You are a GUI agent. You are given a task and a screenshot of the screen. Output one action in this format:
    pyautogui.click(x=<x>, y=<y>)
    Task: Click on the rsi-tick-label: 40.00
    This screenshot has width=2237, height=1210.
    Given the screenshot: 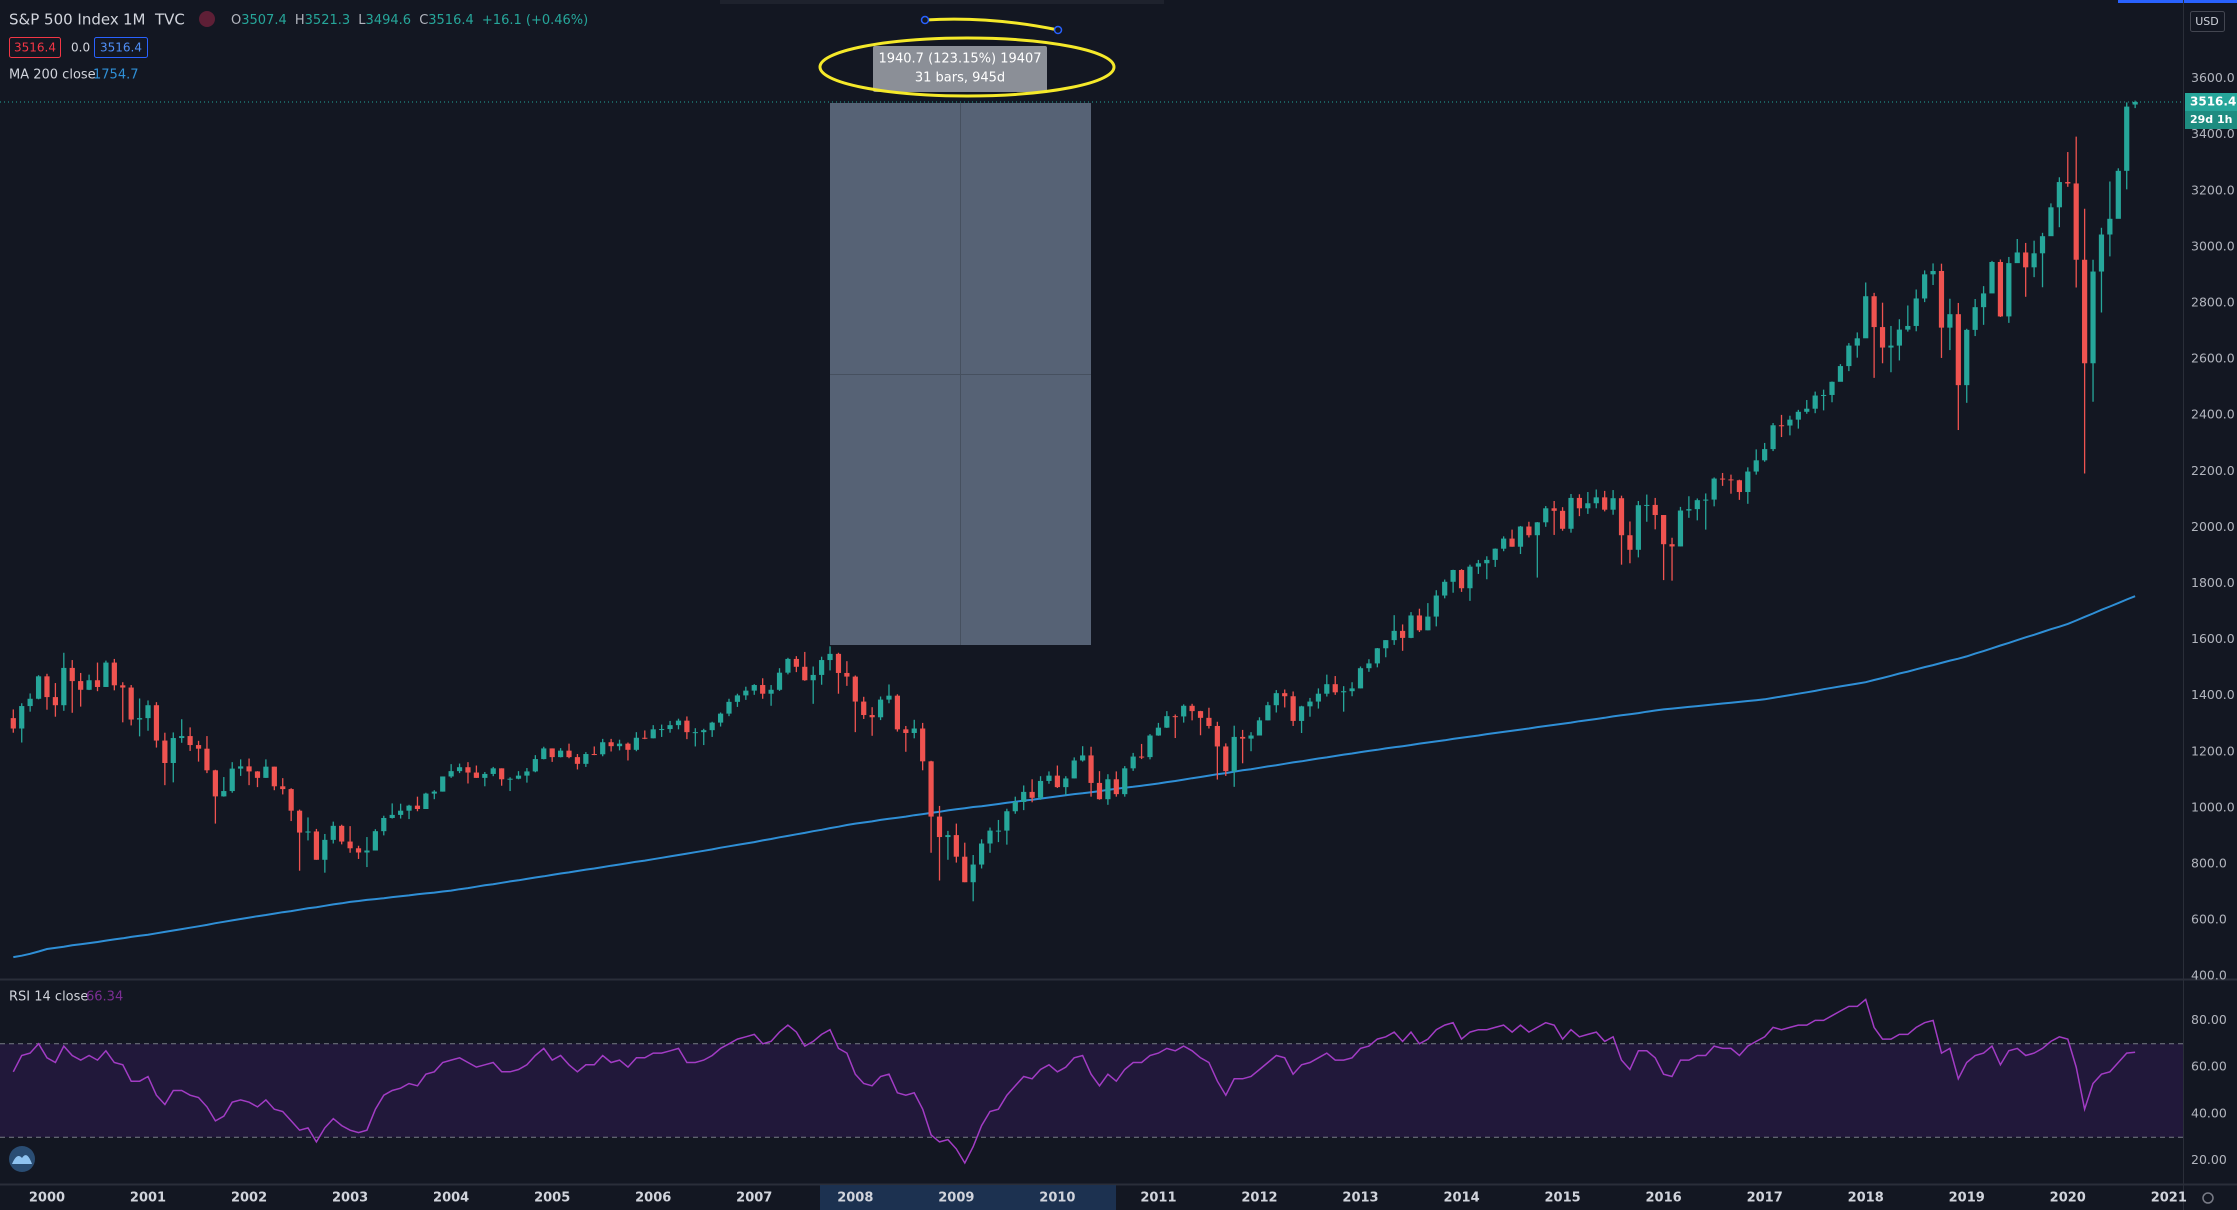 What is the action you would take?
    pyautogui.click(x=2209, y=1112)
    